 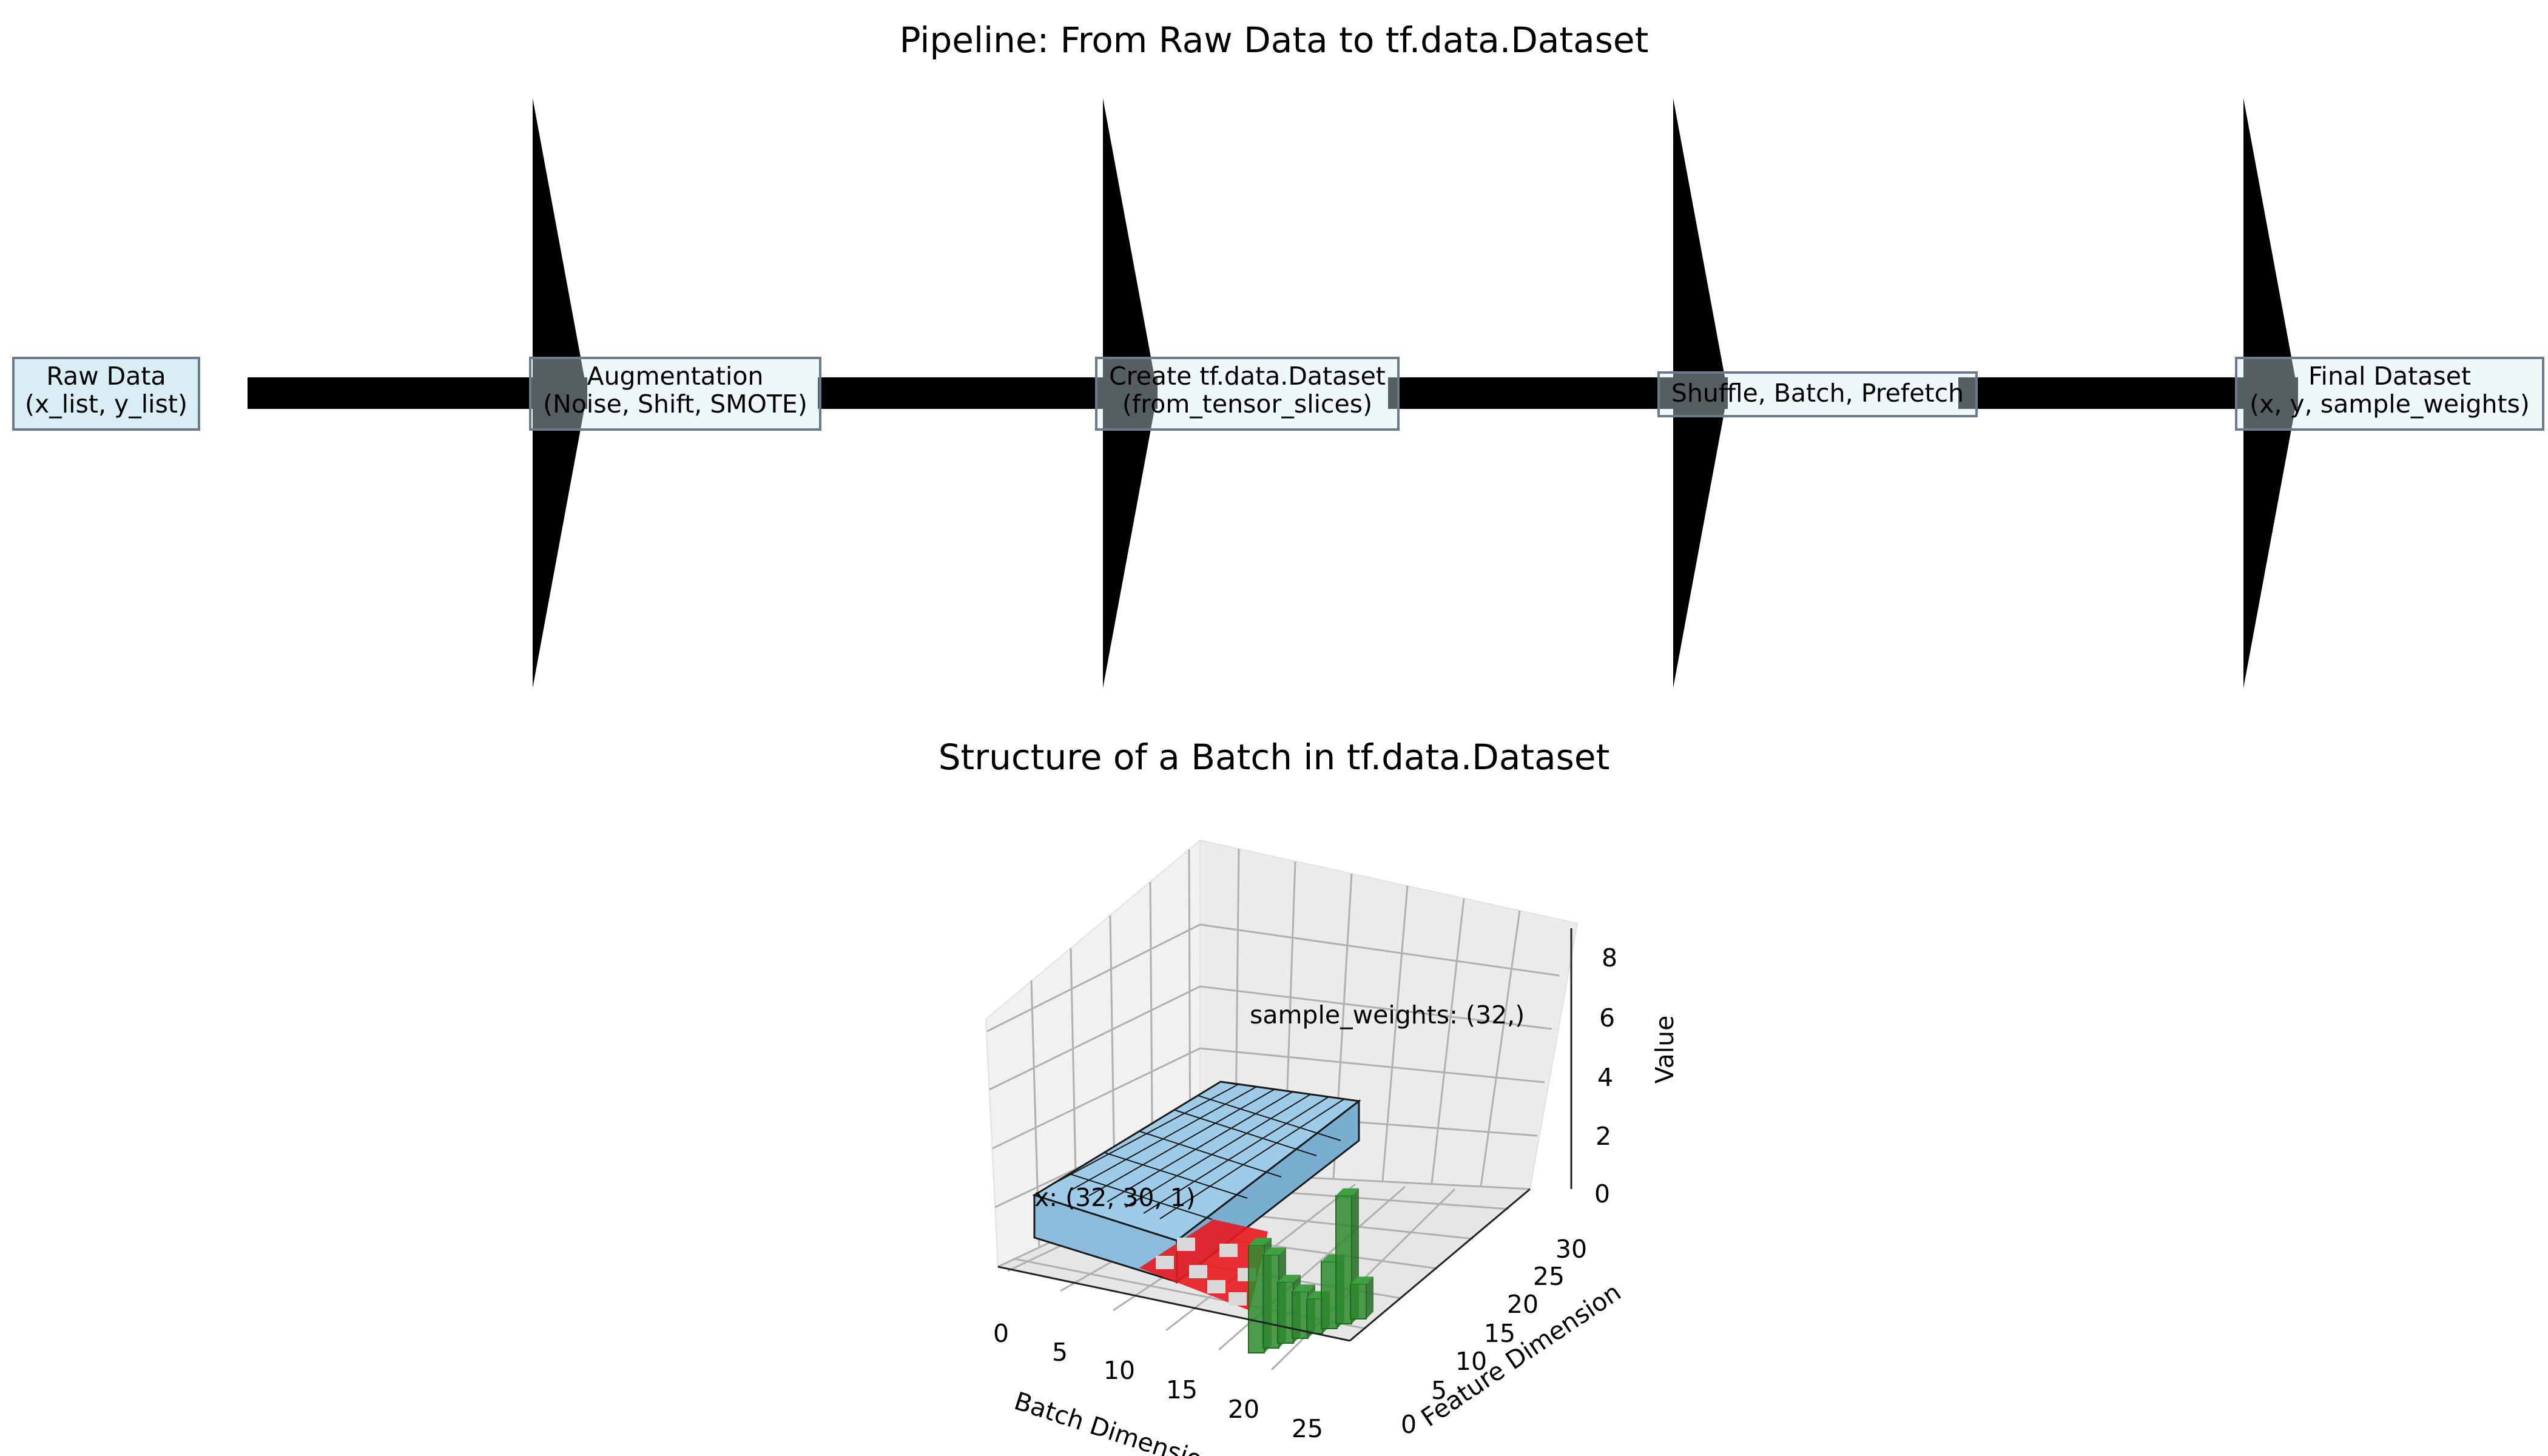 What do you see at coordinates (1369, 1297) in the screenshot?
I see `weight-bar-side` at bounding box center [1369, 1297].